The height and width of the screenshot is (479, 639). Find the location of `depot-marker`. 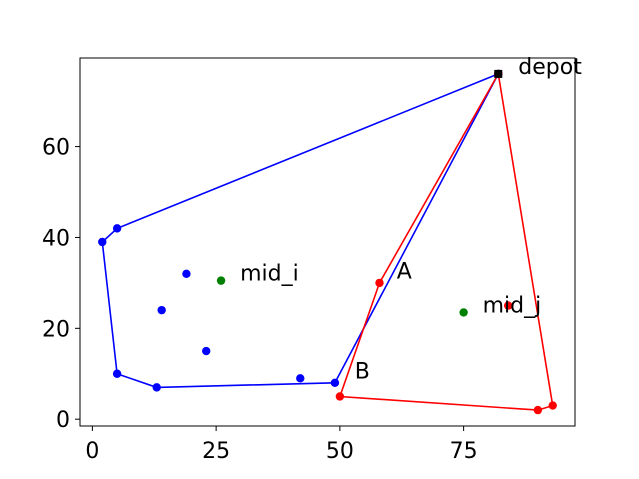

depot-marker is located at coordinates (498, 73).